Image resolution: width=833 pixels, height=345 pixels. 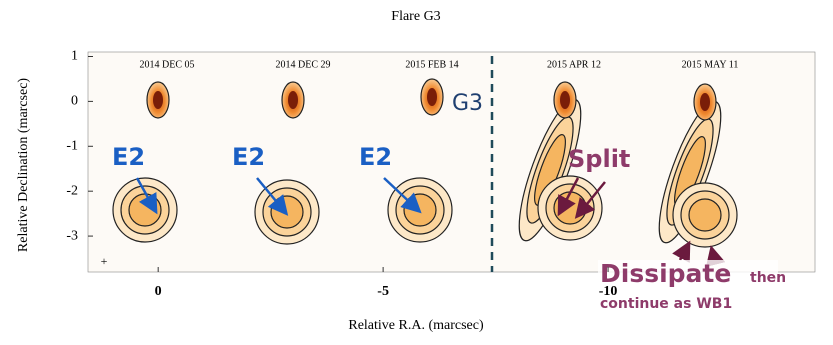 What do you see at coordinates (415, 16) in the screenshot?
I see `chart-title: Flare G3` at bounding box center [415, 16].